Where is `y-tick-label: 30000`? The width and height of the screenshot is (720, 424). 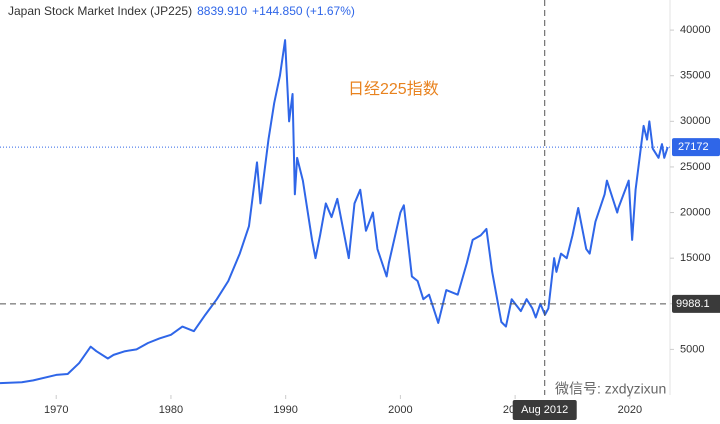 y-tick-label: 30000 is located at coordinates (695, 121).